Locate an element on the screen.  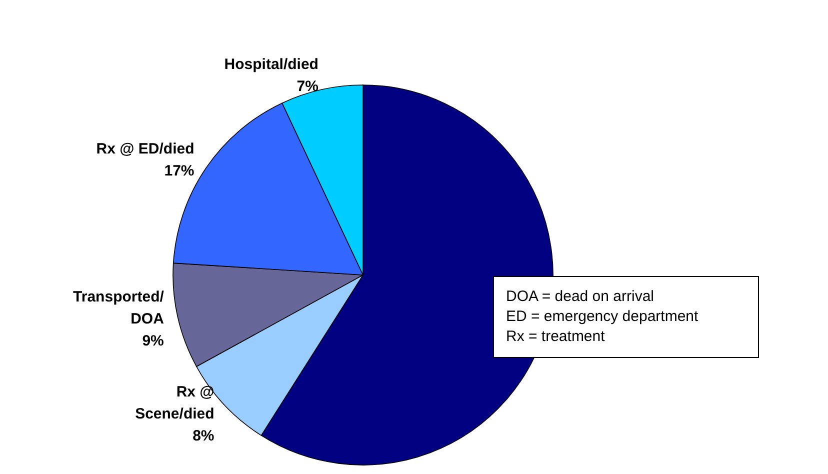
data-label: 8% is located at coordinates (203, 436).